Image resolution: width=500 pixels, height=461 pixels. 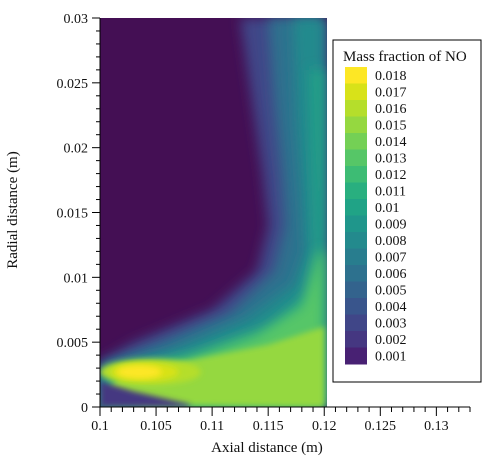 What do you see at coordinates (405, 57) in the screenshot?
I see `legend-title: Mass fraction of NO` at bounding box center [405, 57].